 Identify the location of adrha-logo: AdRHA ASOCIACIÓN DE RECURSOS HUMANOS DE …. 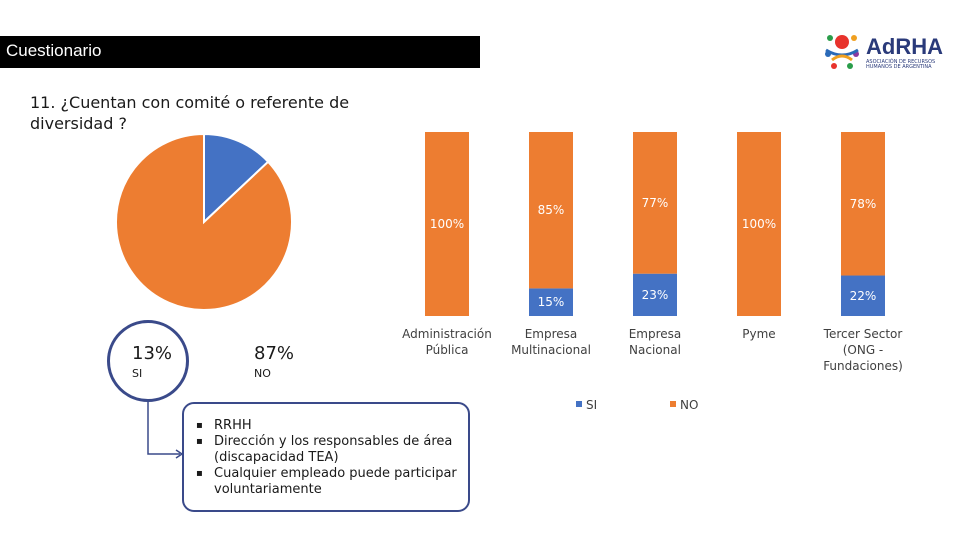
(891, 52).